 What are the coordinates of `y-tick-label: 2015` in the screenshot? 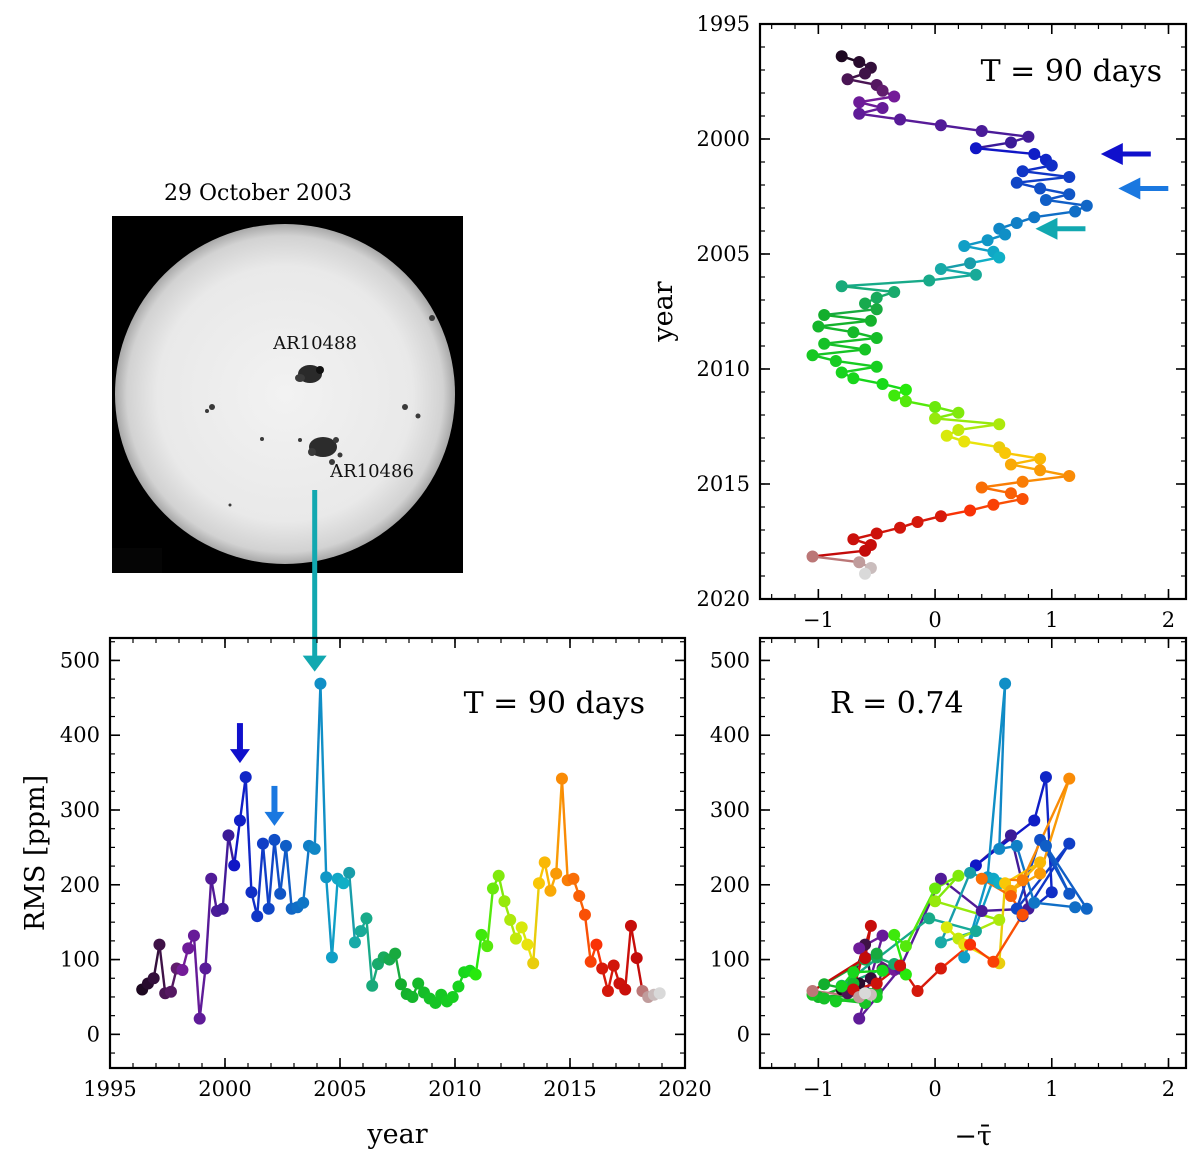 It's located at (723, 484).